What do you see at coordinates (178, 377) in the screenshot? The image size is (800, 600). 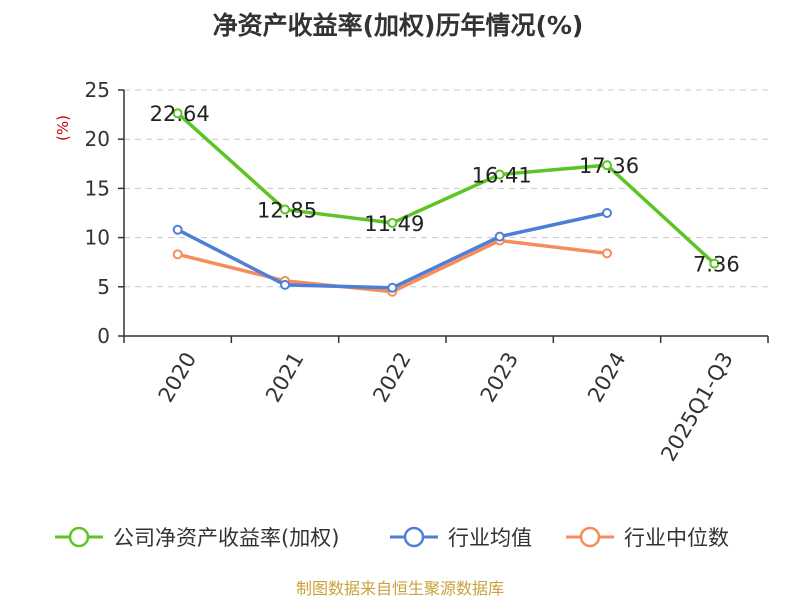 I see `x-tick-label: 2020` at bounding box center [178, 377].